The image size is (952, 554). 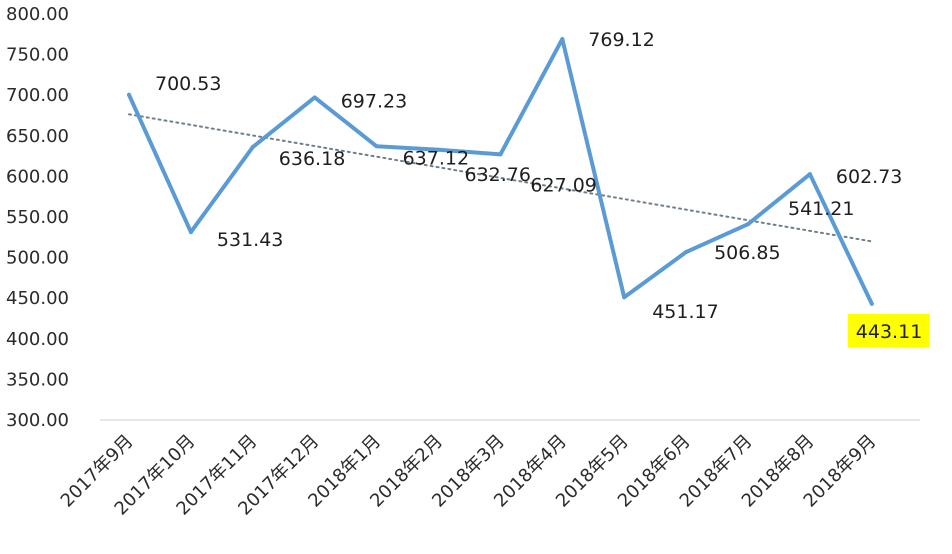 I want to click on data-label: 602.73, so click(x=869, y=177).